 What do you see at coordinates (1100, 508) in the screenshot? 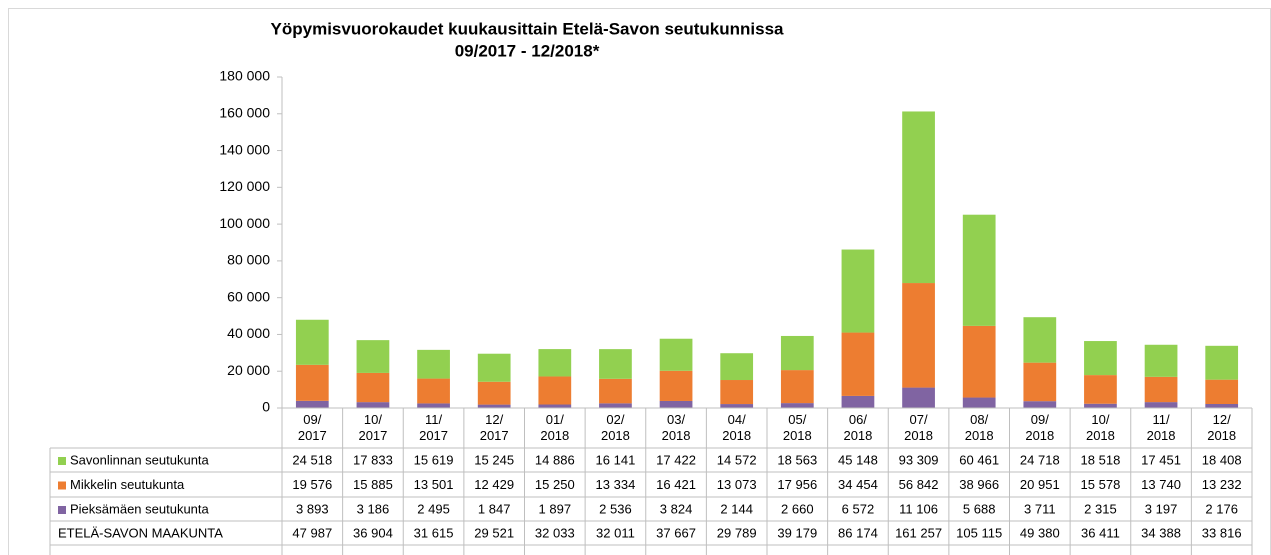
I see `table-value: 2 315` at bounding box center [1100, 508].